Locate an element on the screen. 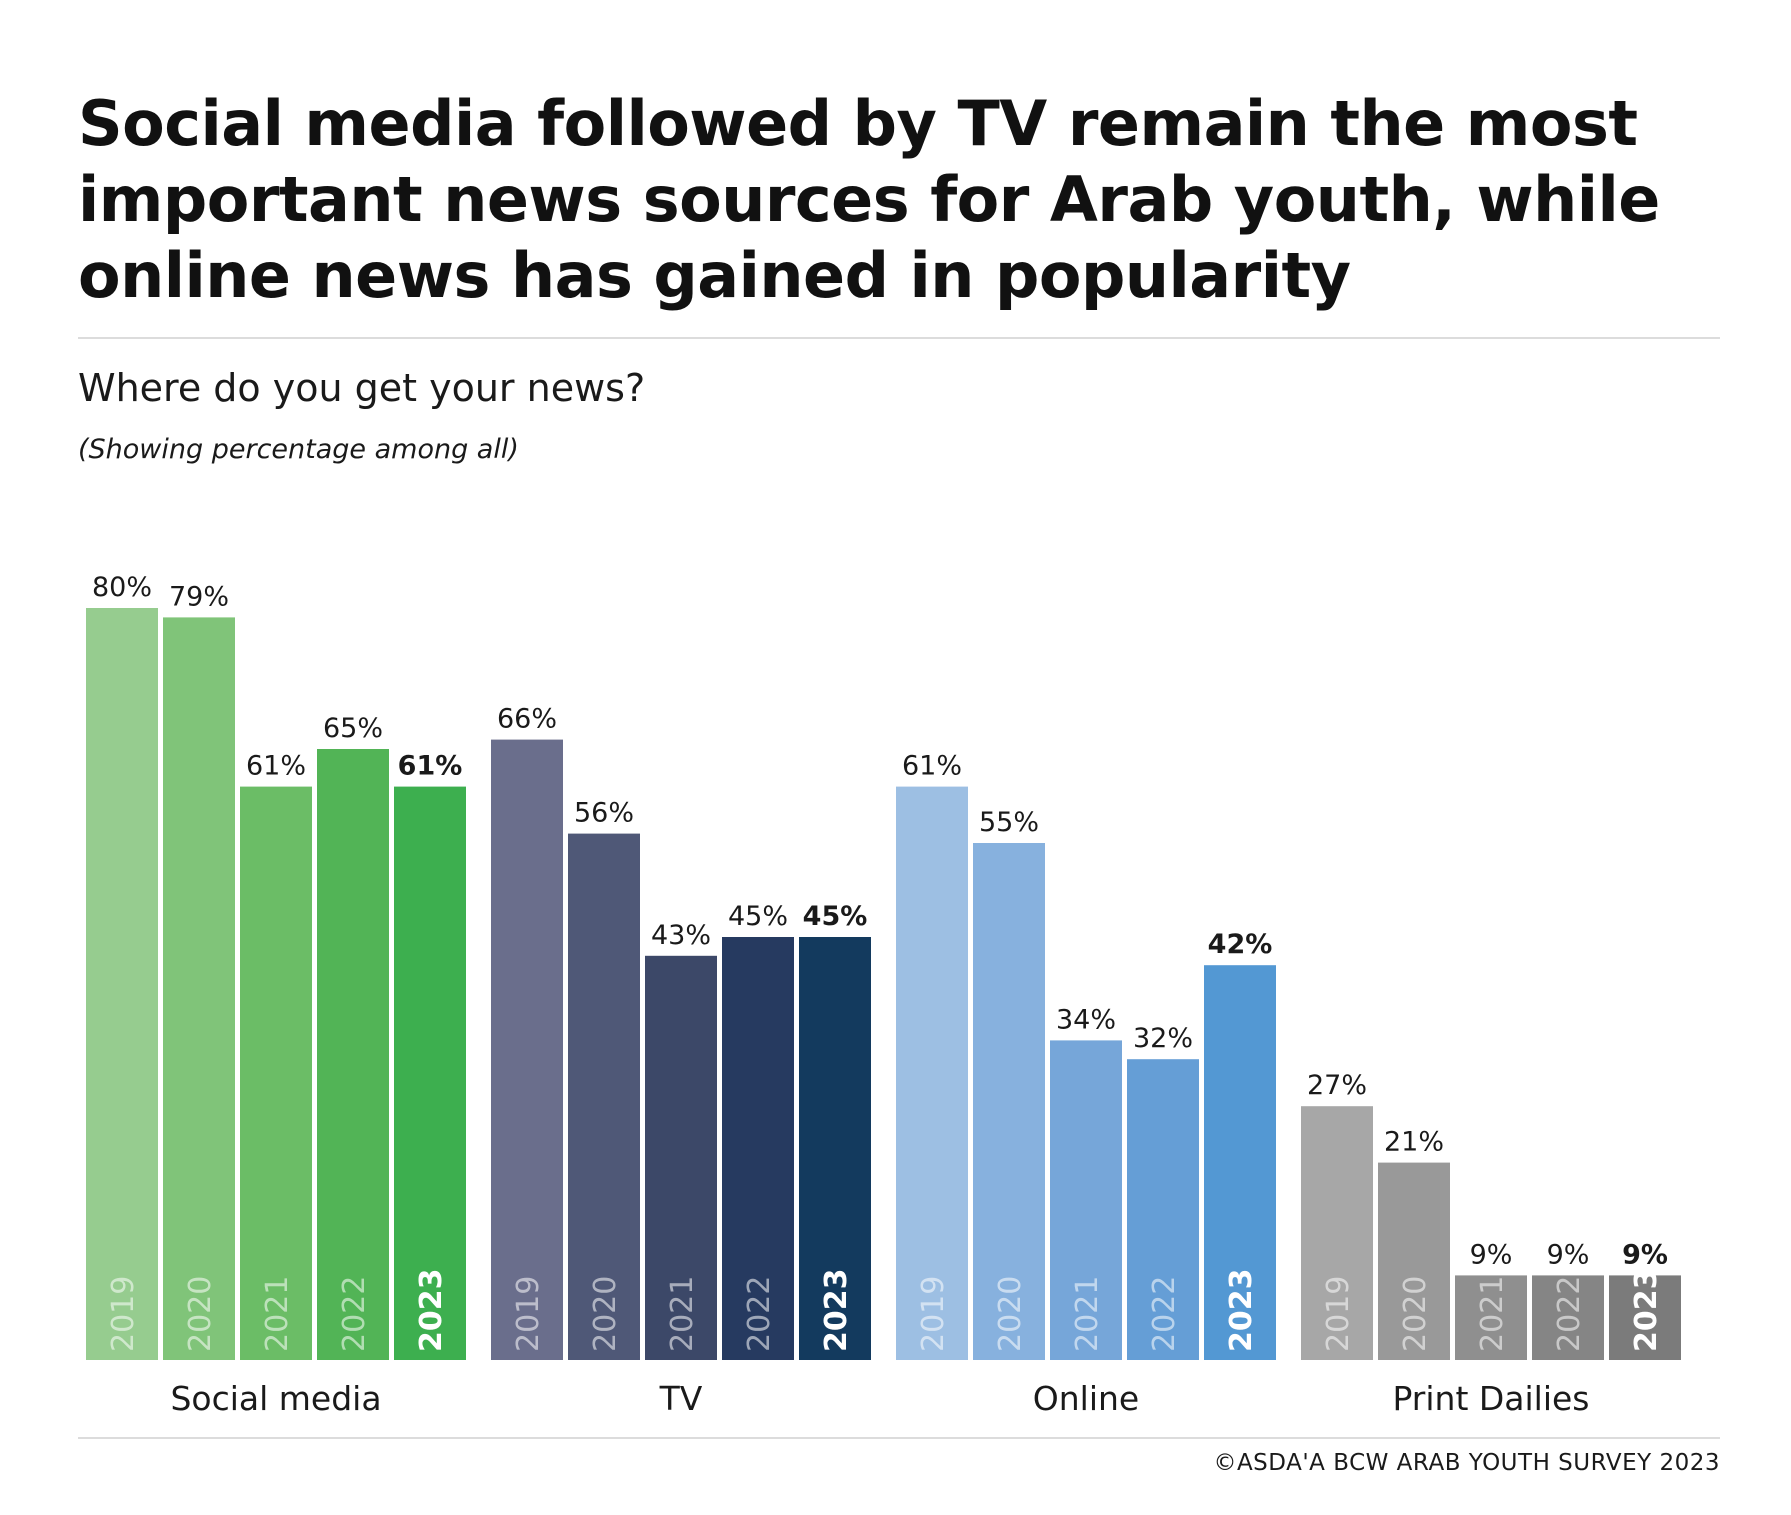 This screenshot has height=1515, width=1791. year-label-tv-2020: 2020 is located at coordinates (605, 1314).